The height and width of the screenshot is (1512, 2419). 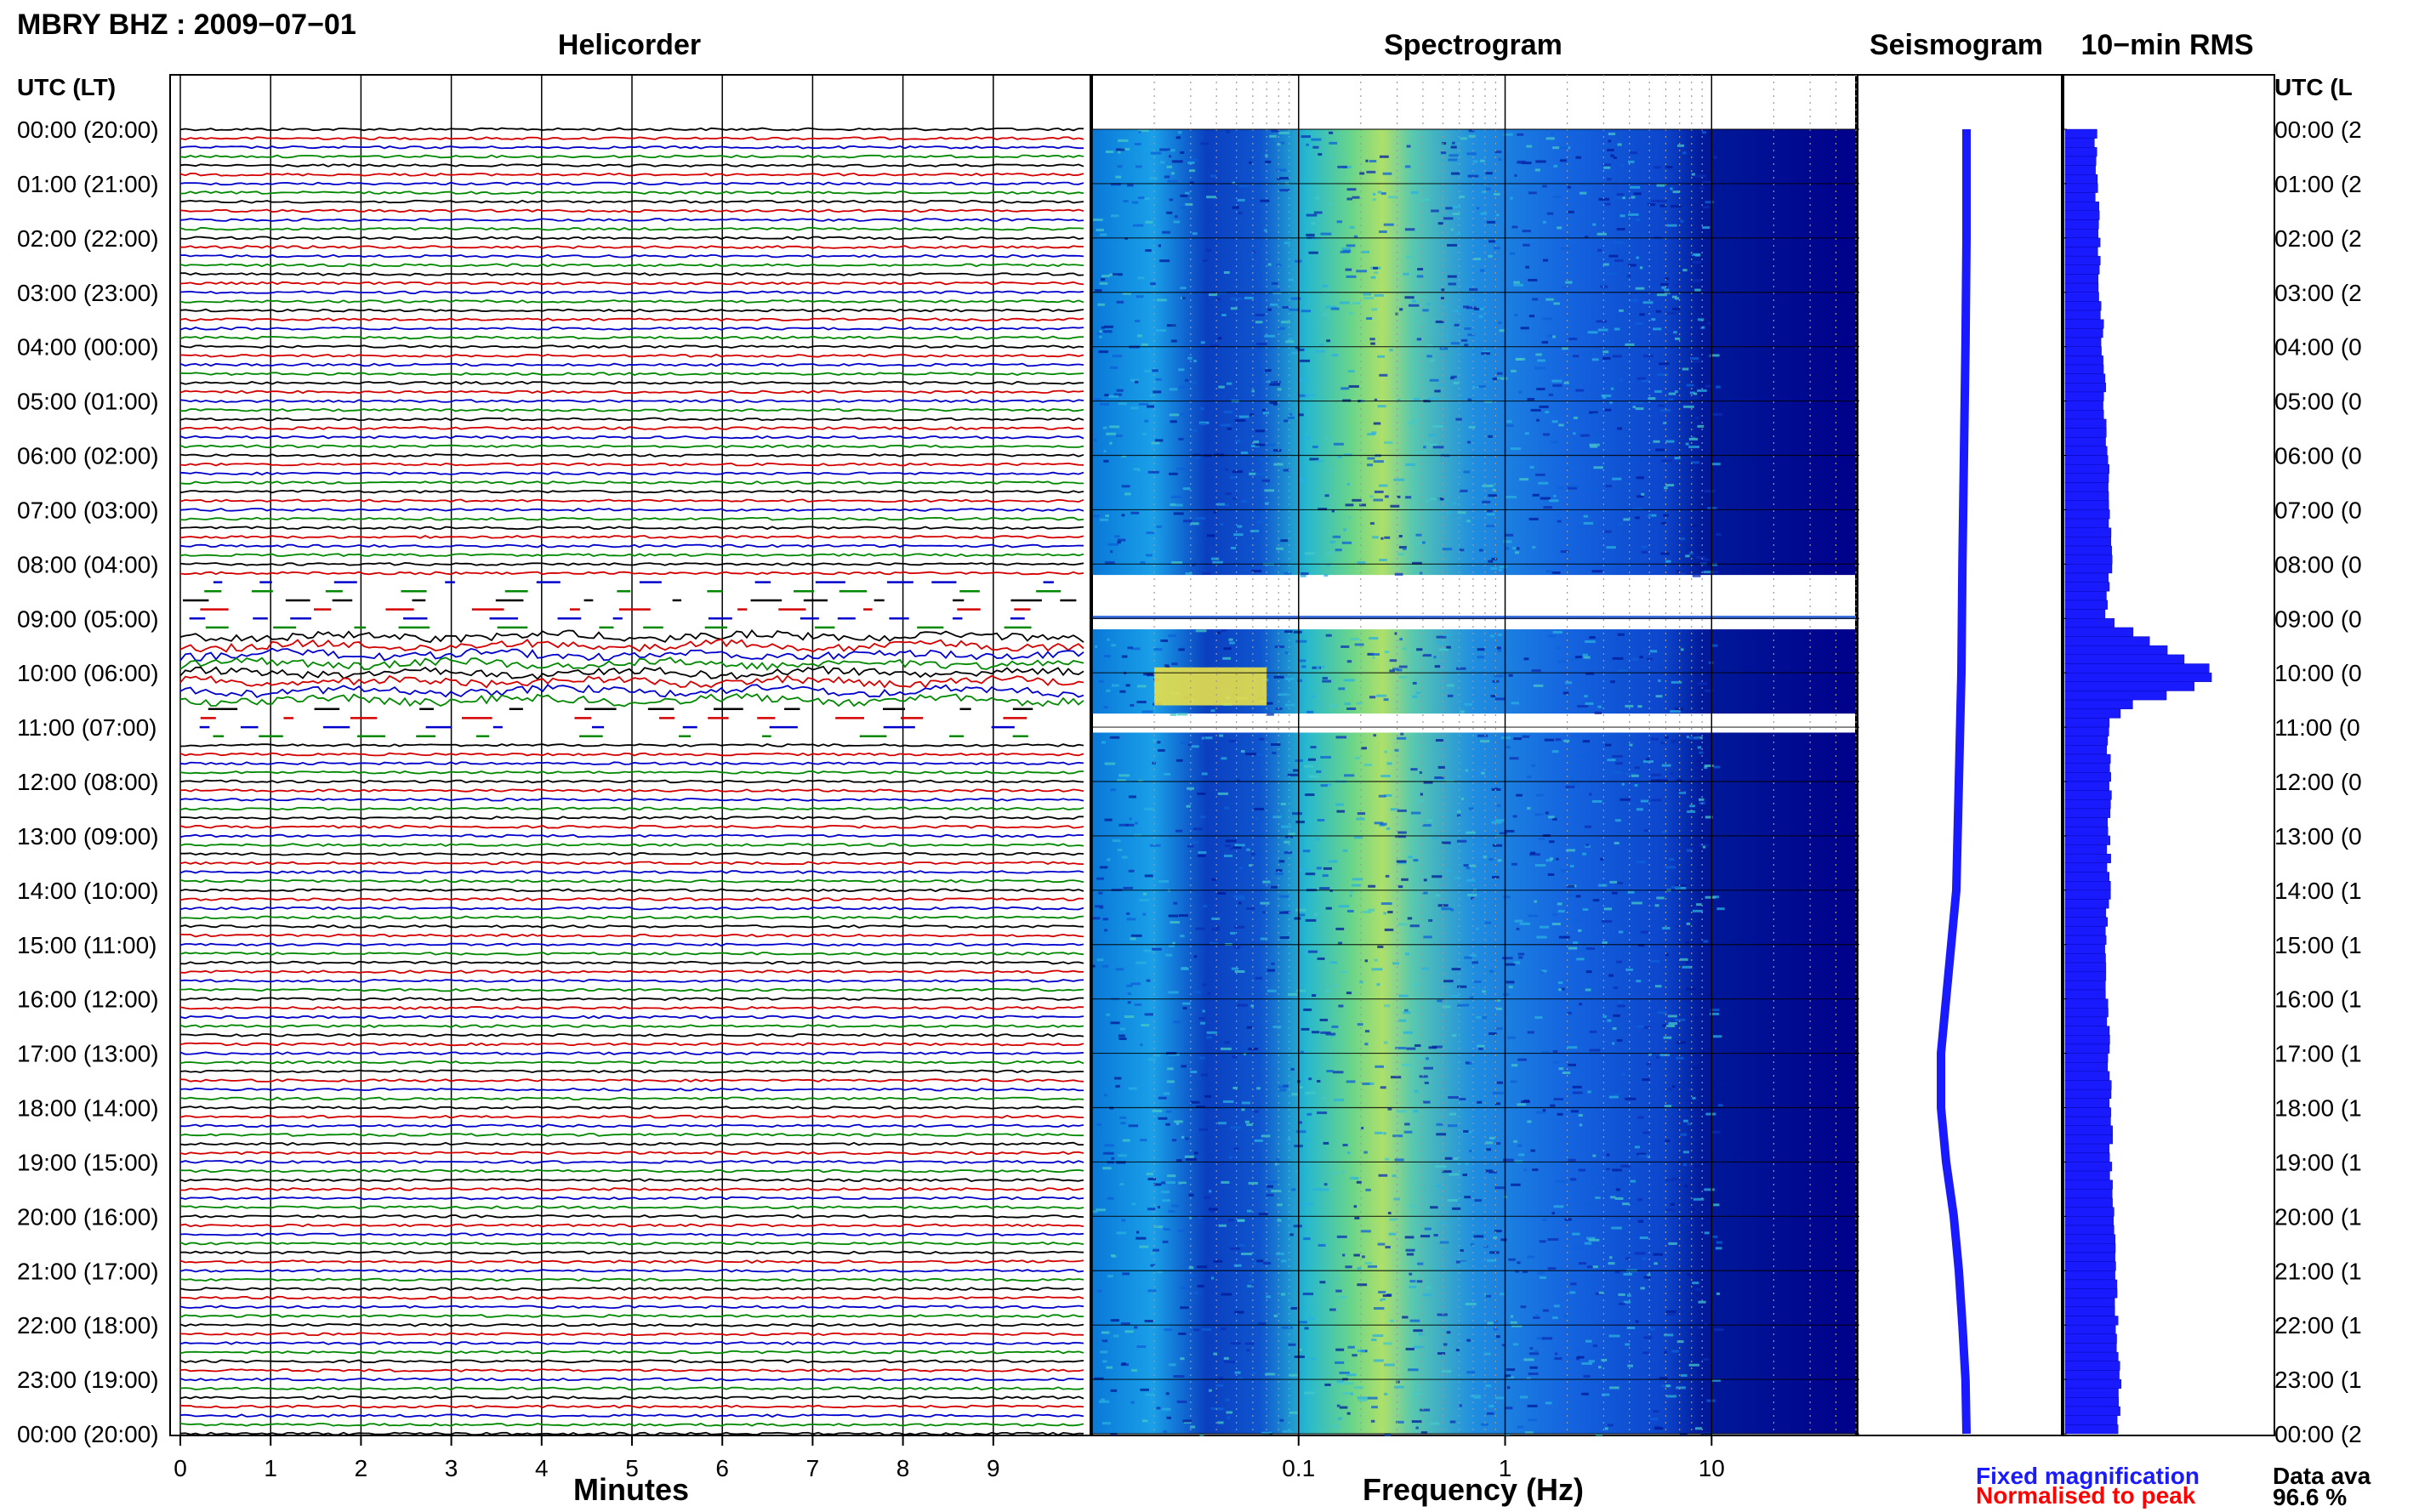 What do you see at coordinates (1298, 1468) in the screenshot?
I see `spectrogram-x-tick-label: 0.1` at bounding box center [1298, 1468].